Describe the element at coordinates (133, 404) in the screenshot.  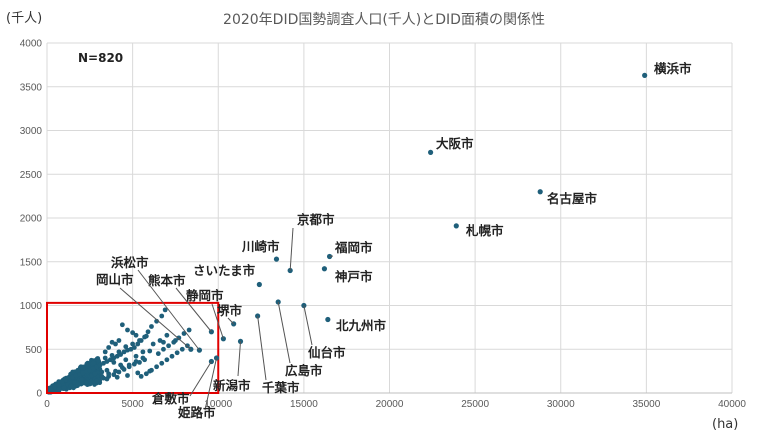
I see `x-tick-label: 5000` at that location.